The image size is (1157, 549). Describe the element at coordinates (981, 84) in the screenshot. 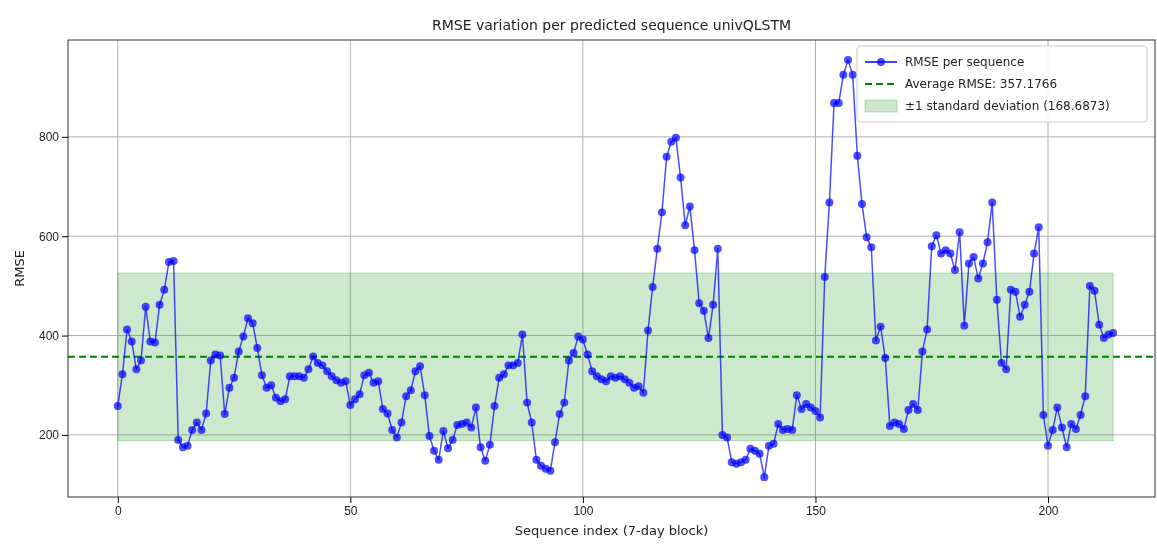

I see `legend-label: Average RMSE: 357.1766` at that location.